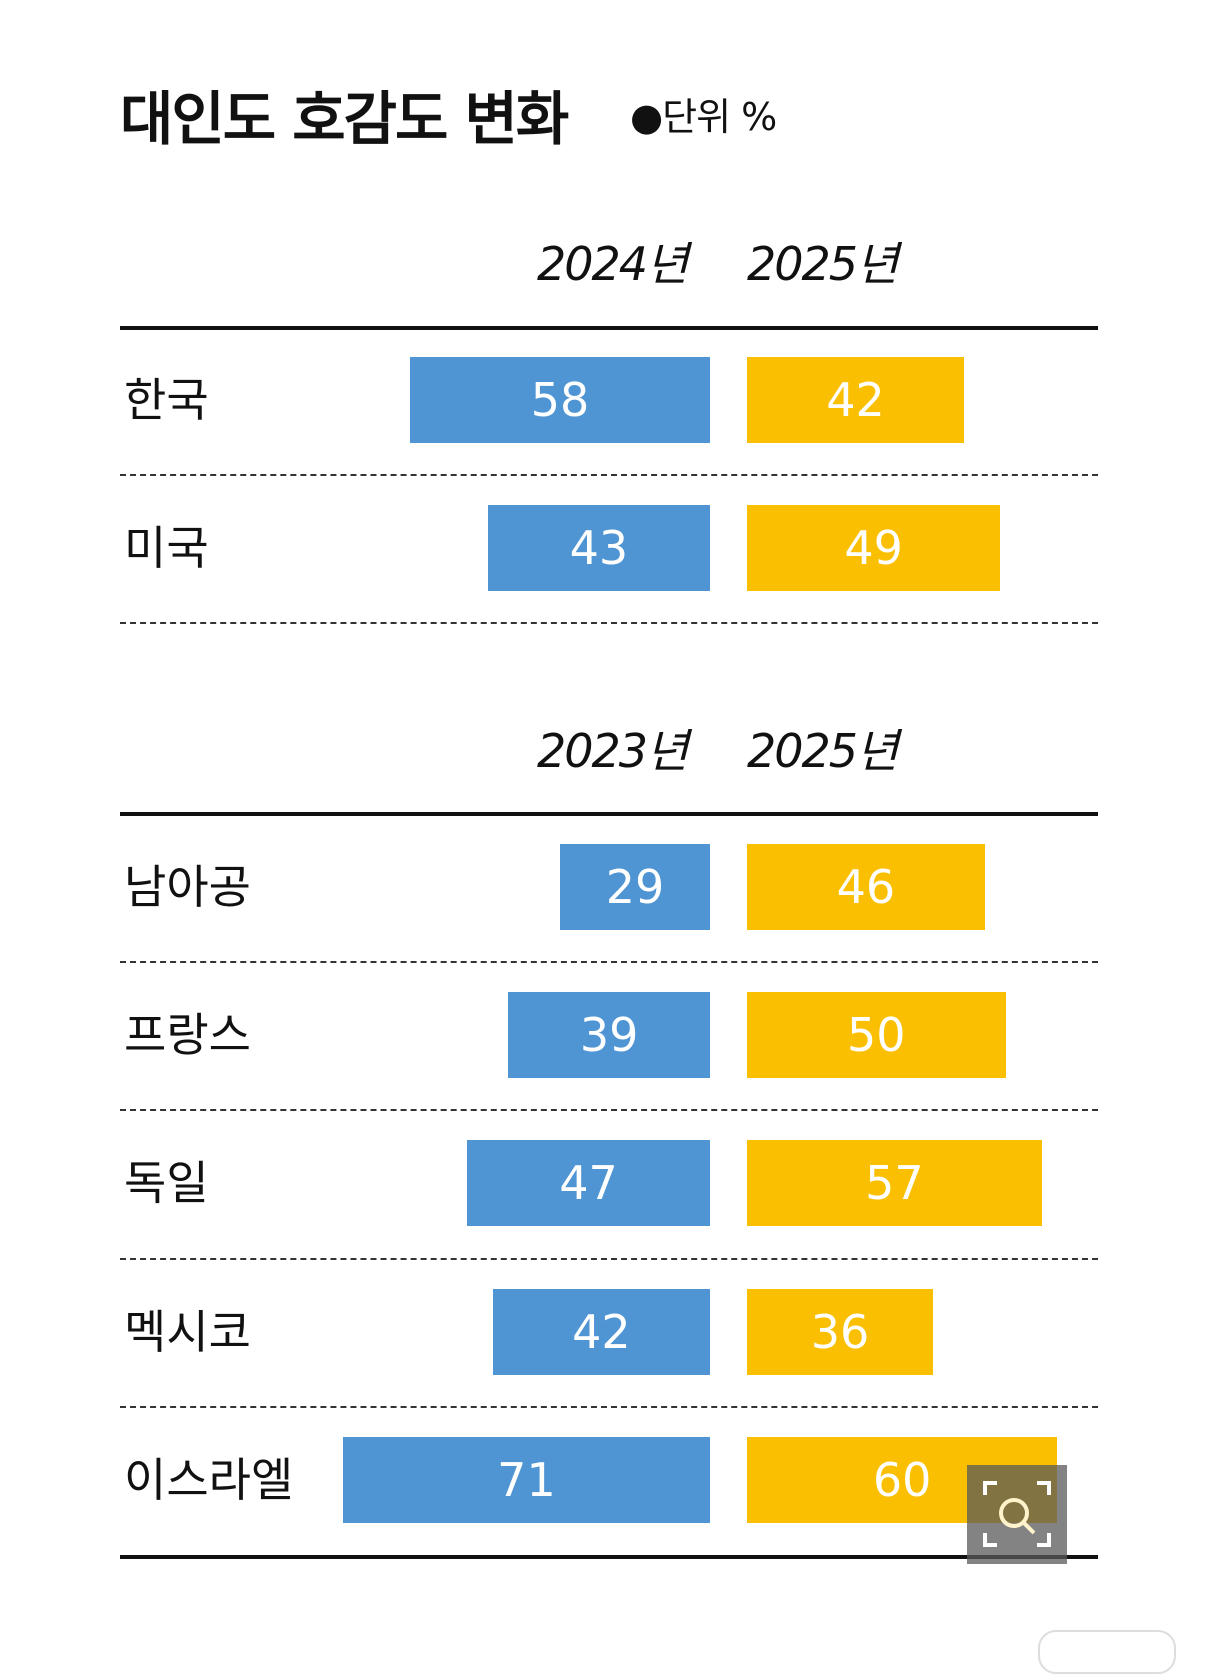 Image resolution: width=1220 pixels, height=1674 pixels. I want to click on chart-title: 대인도 호감도 변화, so click(344, 119).